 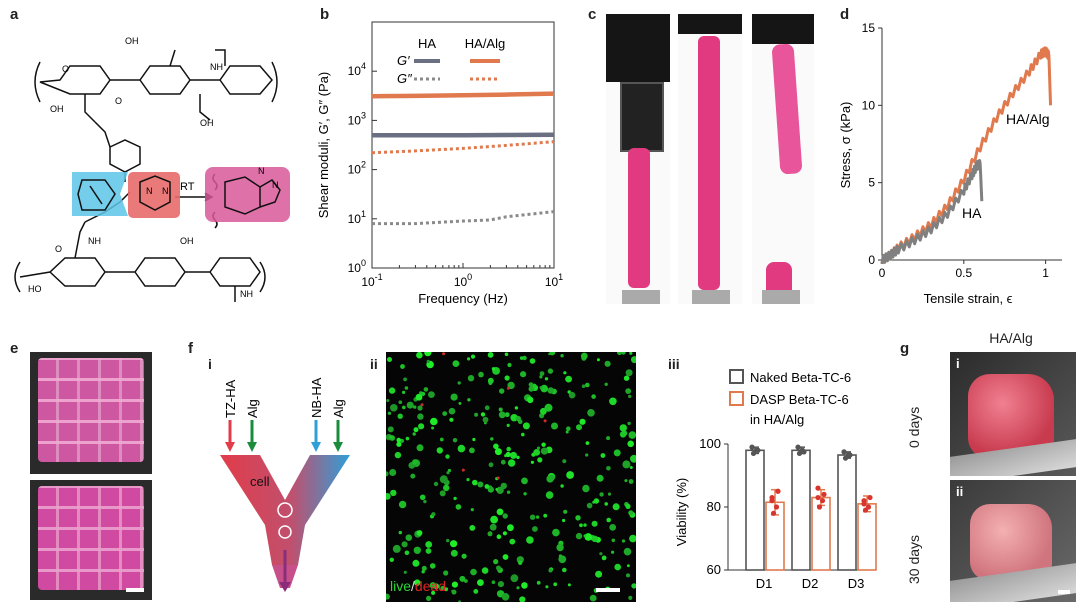 What do you see at coordinates (1011, 338) in the screenshot?
I see `panel-g-title: HA/Alg` at bounding box center [1011, 338].